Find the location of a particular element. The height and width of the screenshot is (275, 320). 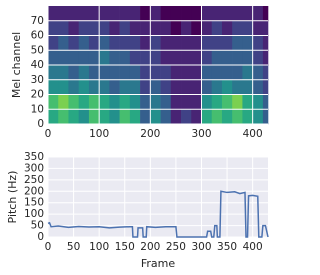

x-tick-label: 50 is located at coordinates (73, 247).